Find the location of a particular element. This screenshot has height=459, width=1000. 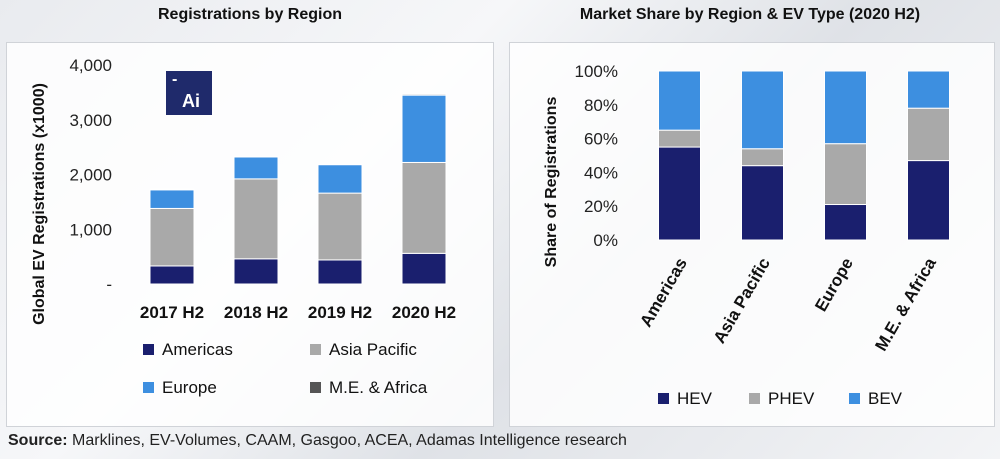

legend-swatch-europe is located at coordinates (148, 387).